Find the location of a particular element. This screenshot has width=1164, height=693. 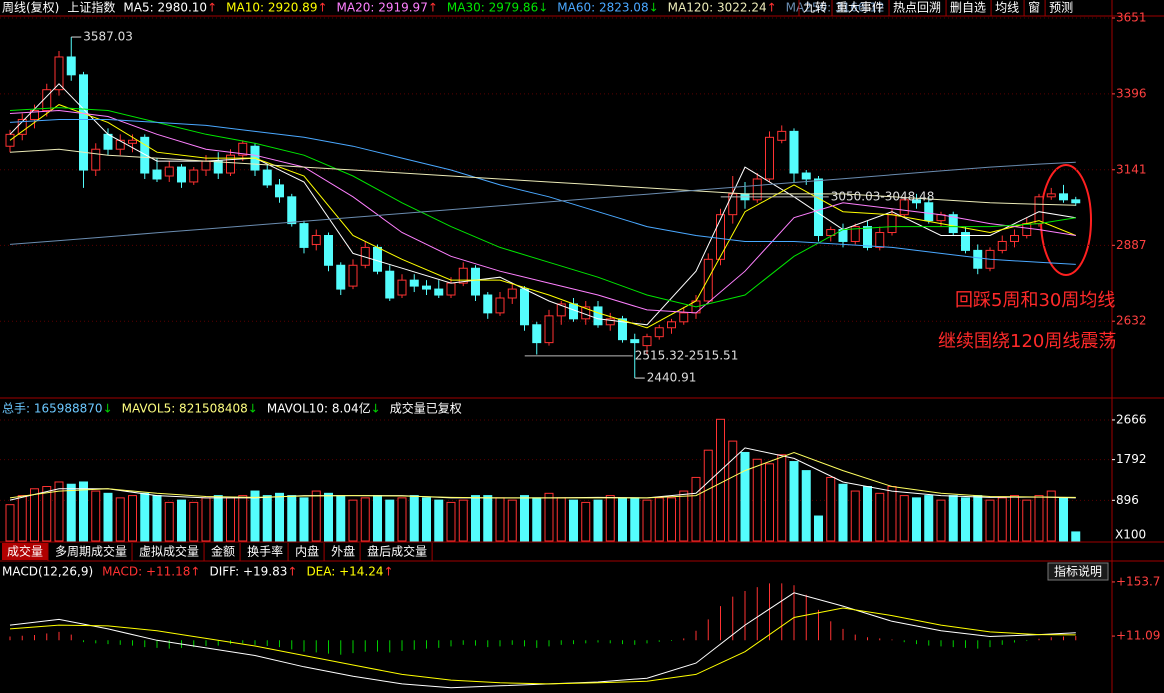

tab: 金额 is located at coordinates (223, 551).